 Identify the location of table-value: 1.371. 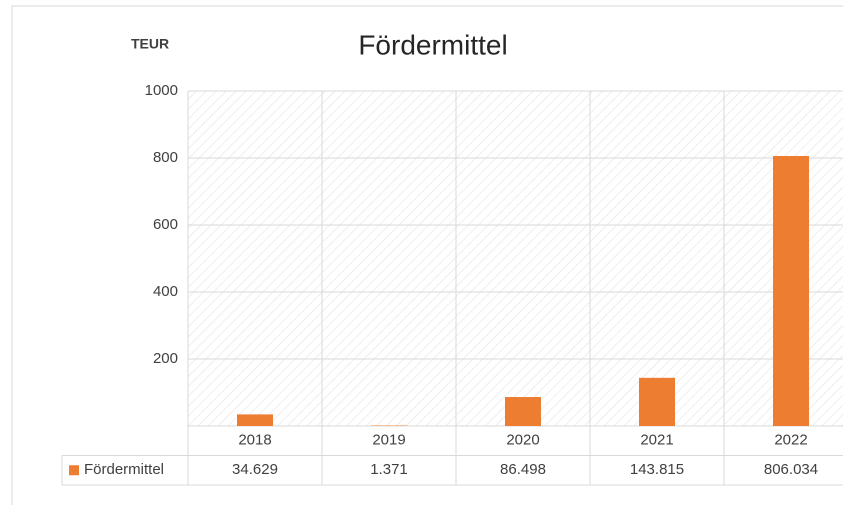
(389, 469).